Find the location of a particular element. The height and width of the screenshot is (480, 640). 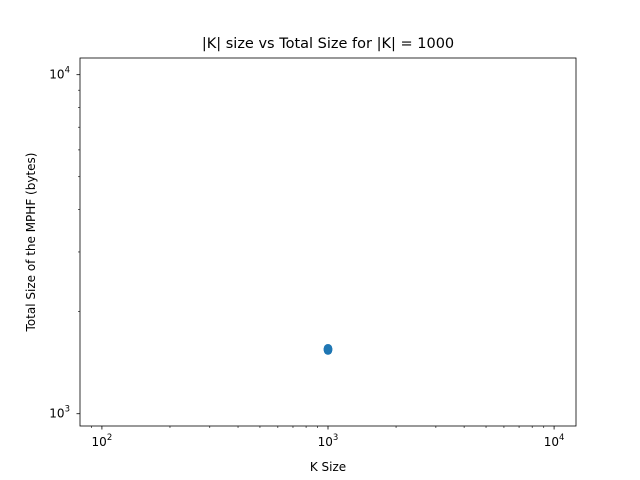

y-tick-label: 10³ is located at coordinates (59, 413).